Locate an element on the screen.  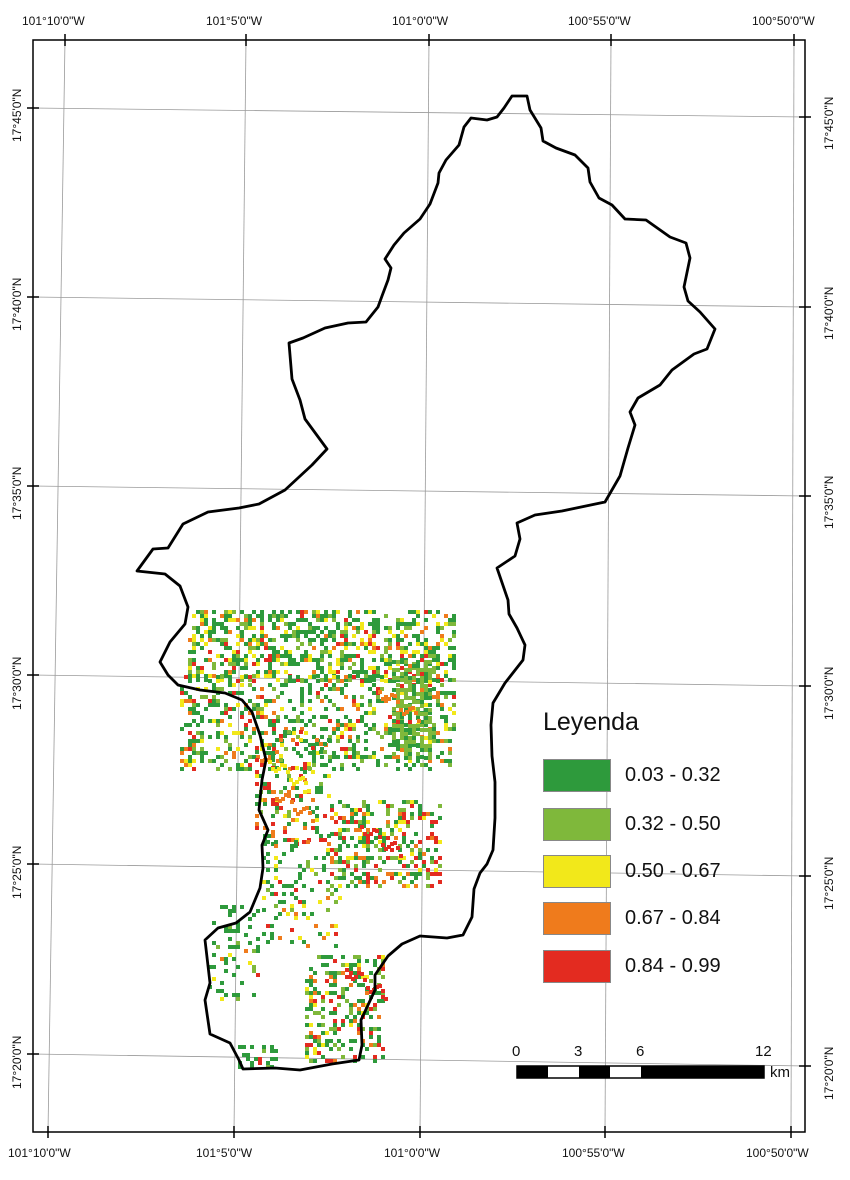
scale-tick-label: 3 is located at coordinates (578, 1051).